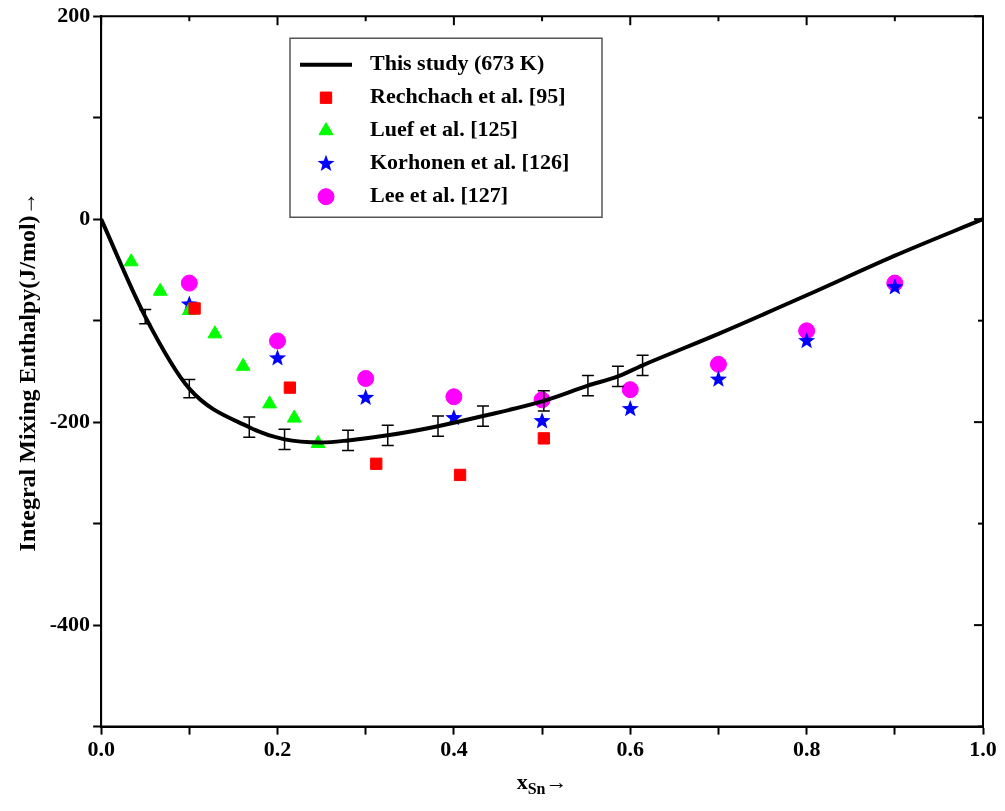 The width and height of the screenshot is (1005, 811). What do you see at coordinates (439, 195) in the screenshot?
I see `legend-label: Lee et al. [127]` at bounding box center [439, 195].